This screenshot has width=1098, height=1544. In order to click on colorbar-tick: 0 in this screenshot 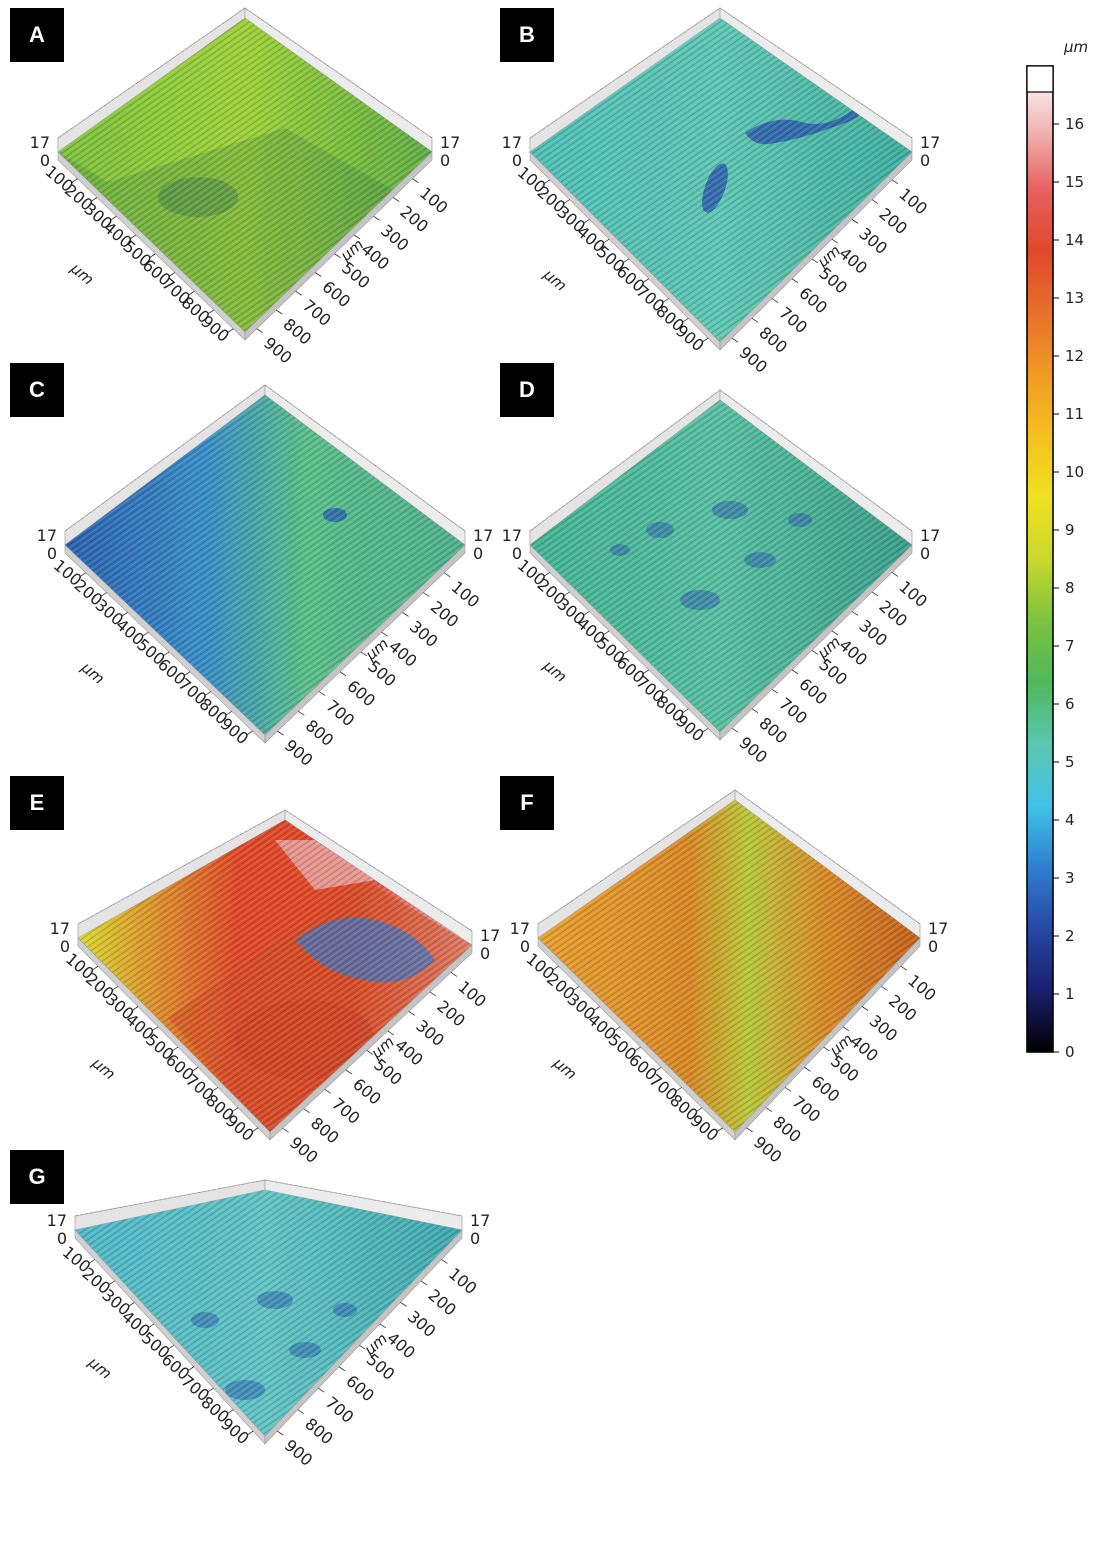, I will do `click(1070, 1052)`.